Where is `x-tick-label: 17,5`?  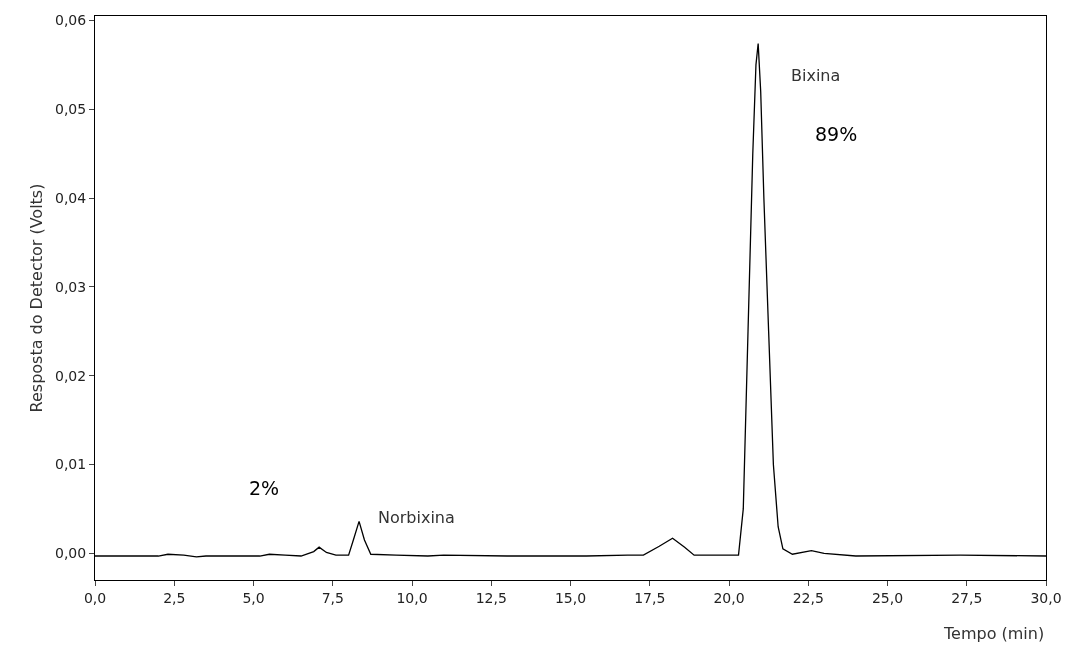 x-tick-label: 17,5 is located at coordinates (650, 597).